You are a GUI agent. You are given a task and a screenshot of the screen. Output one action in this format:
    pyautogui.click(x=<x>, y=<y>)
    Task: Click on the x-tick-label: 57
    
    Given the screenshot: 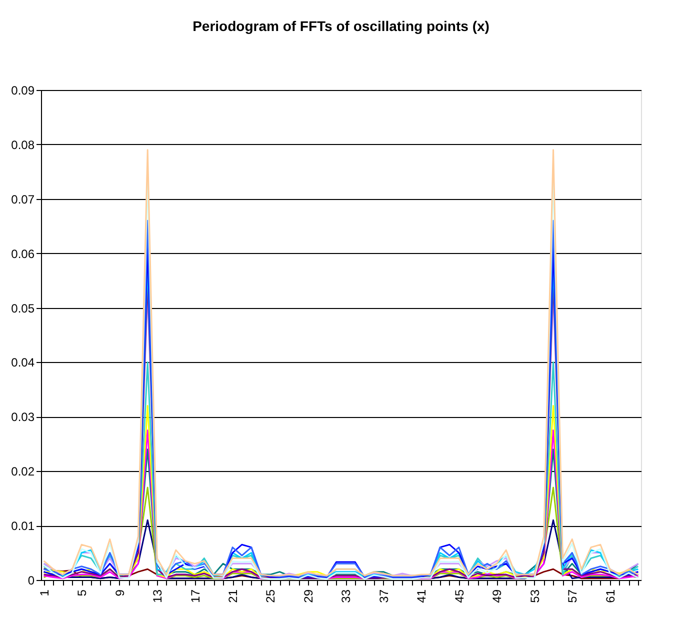 What is the action you would take?
    pyautogui.click(x=573, y=596)
    